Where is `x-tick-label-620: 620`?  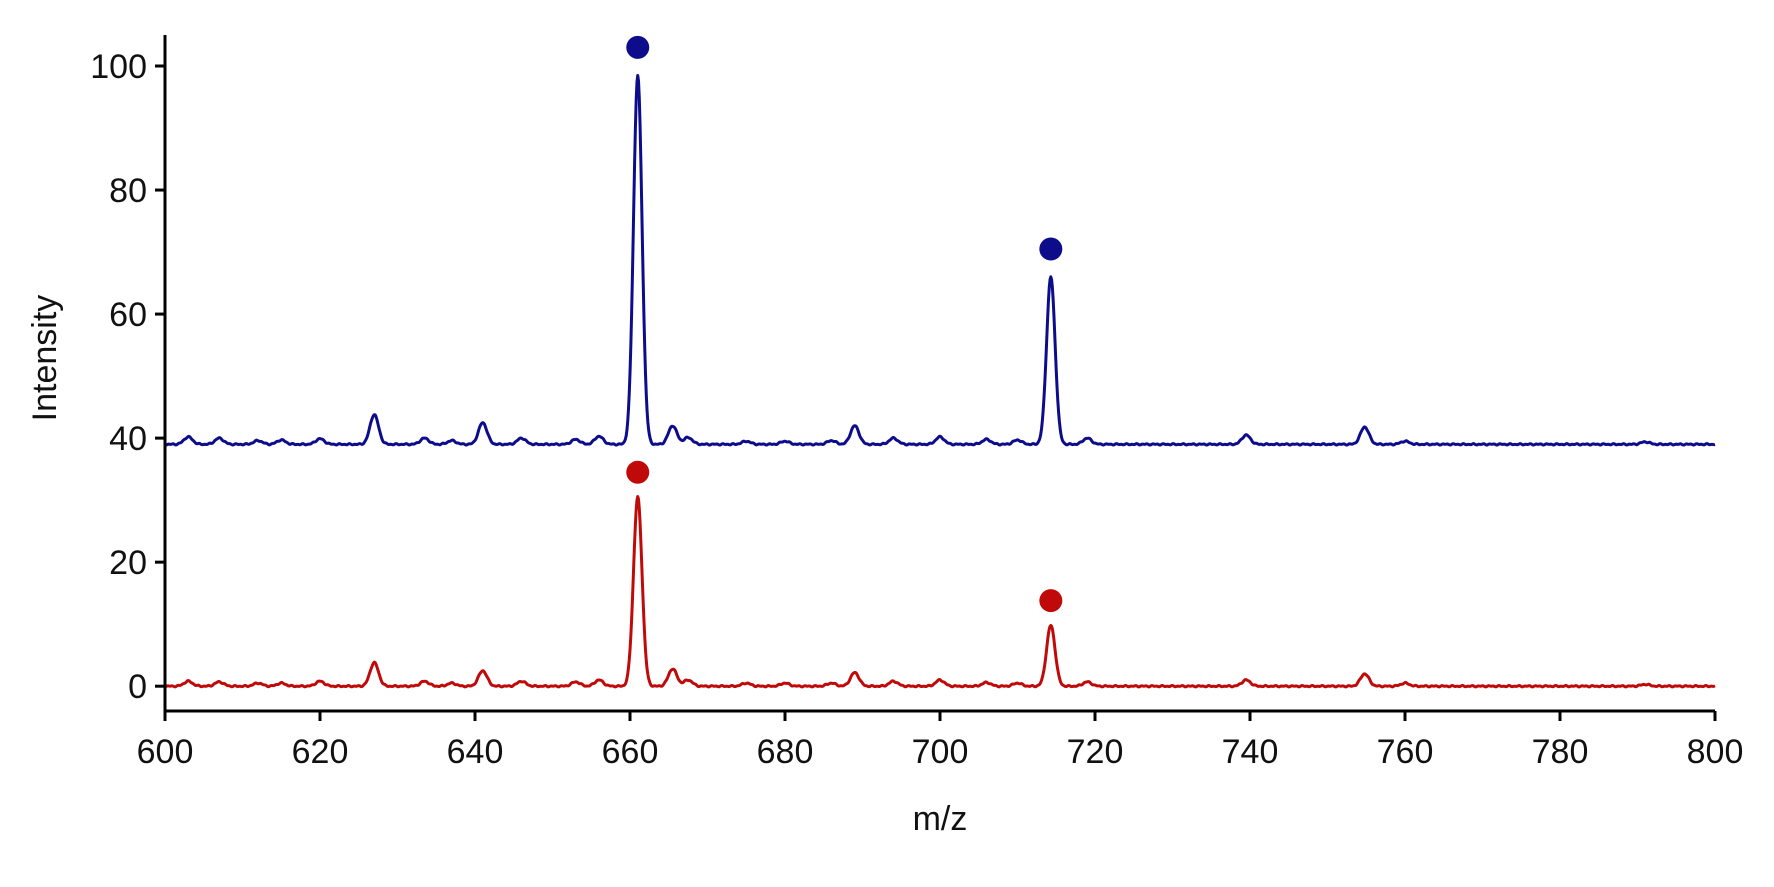
x-tick-label-620: 620 is located at coordinates (320, 752).